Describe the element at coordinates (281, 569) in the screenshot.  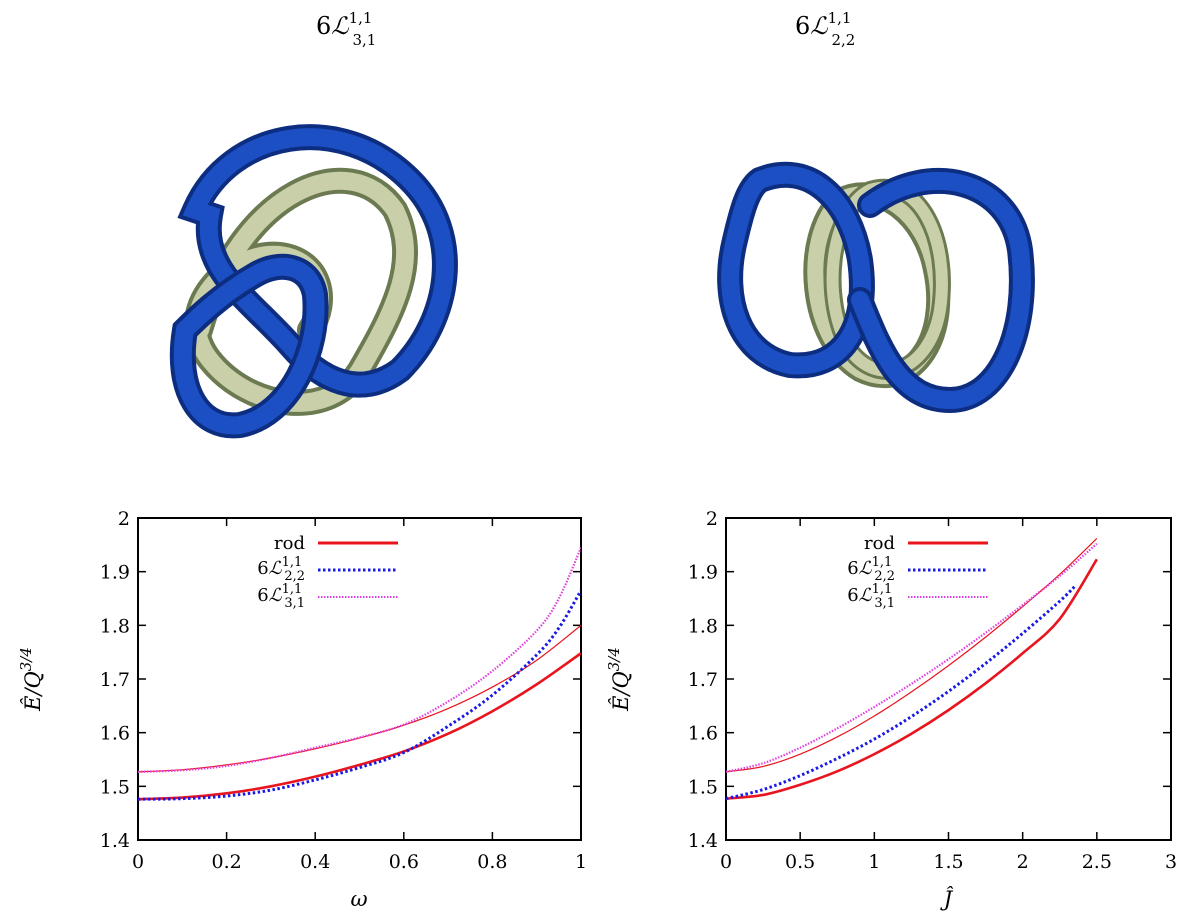
I see `legend-left-l22-label: 6ℒ1,1 2,2` at that location.